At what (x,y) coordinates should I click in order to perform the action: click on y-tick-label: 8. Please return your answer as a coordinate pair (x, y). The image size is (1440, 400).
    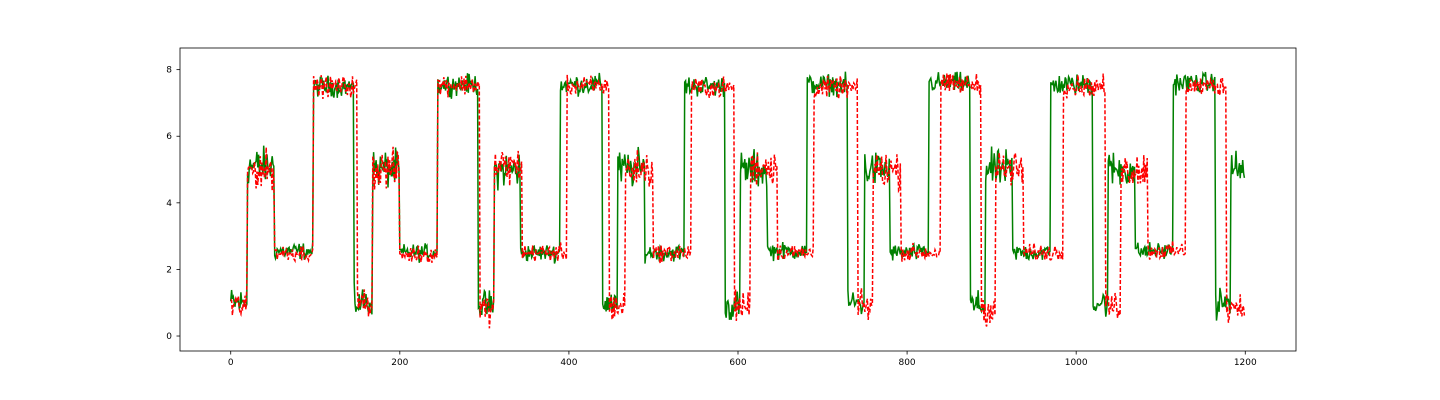
    Looking at the image, I should click on (169, 71).